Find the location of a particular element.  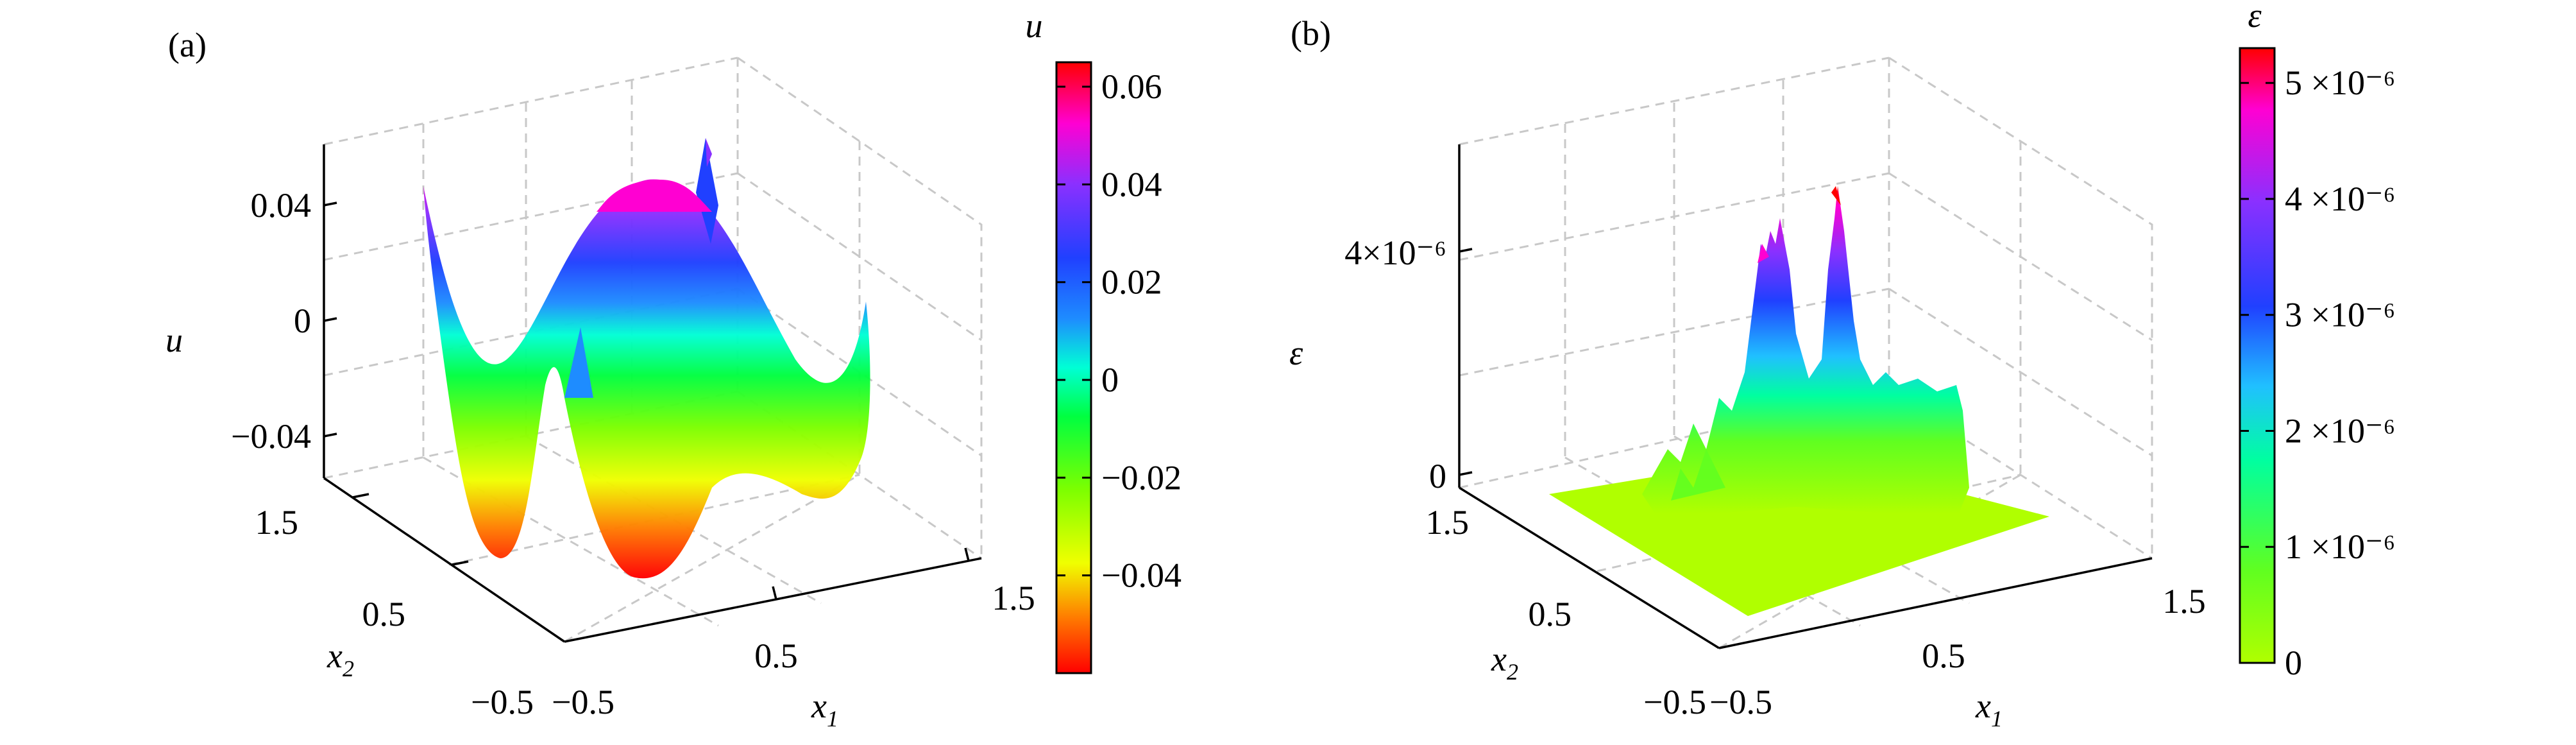

panel-a-z-tick-0.04: 0.04 is located at coordinates (281, 205).